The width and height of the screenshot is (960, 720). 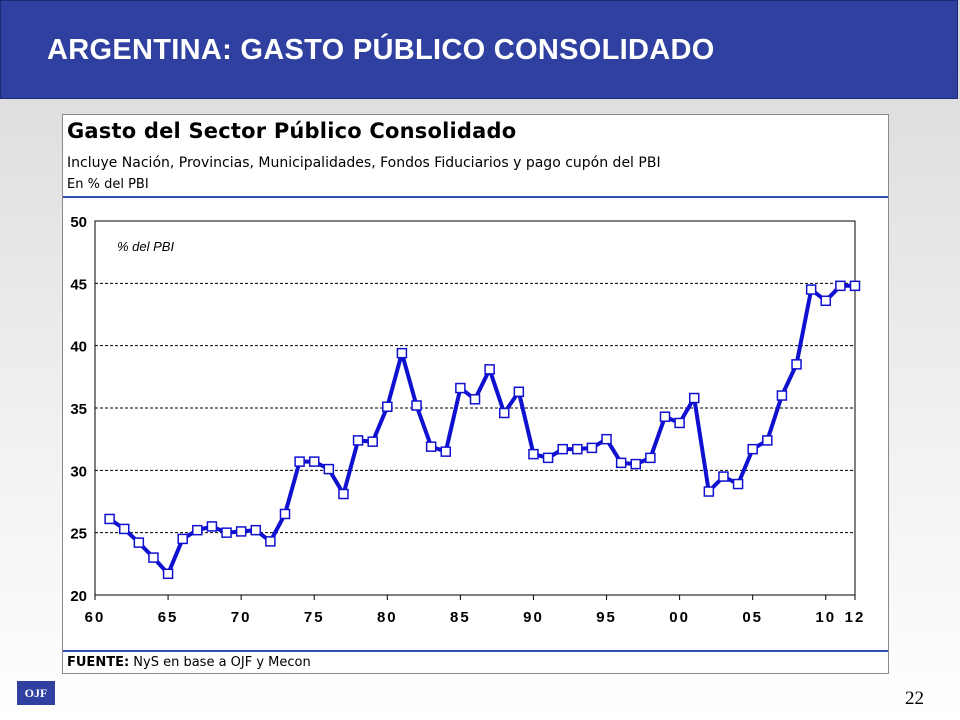 What do you see at coordinates (475, 651) in the screenshot?
I see `divider-bottom` at bounding box center [475, 651].